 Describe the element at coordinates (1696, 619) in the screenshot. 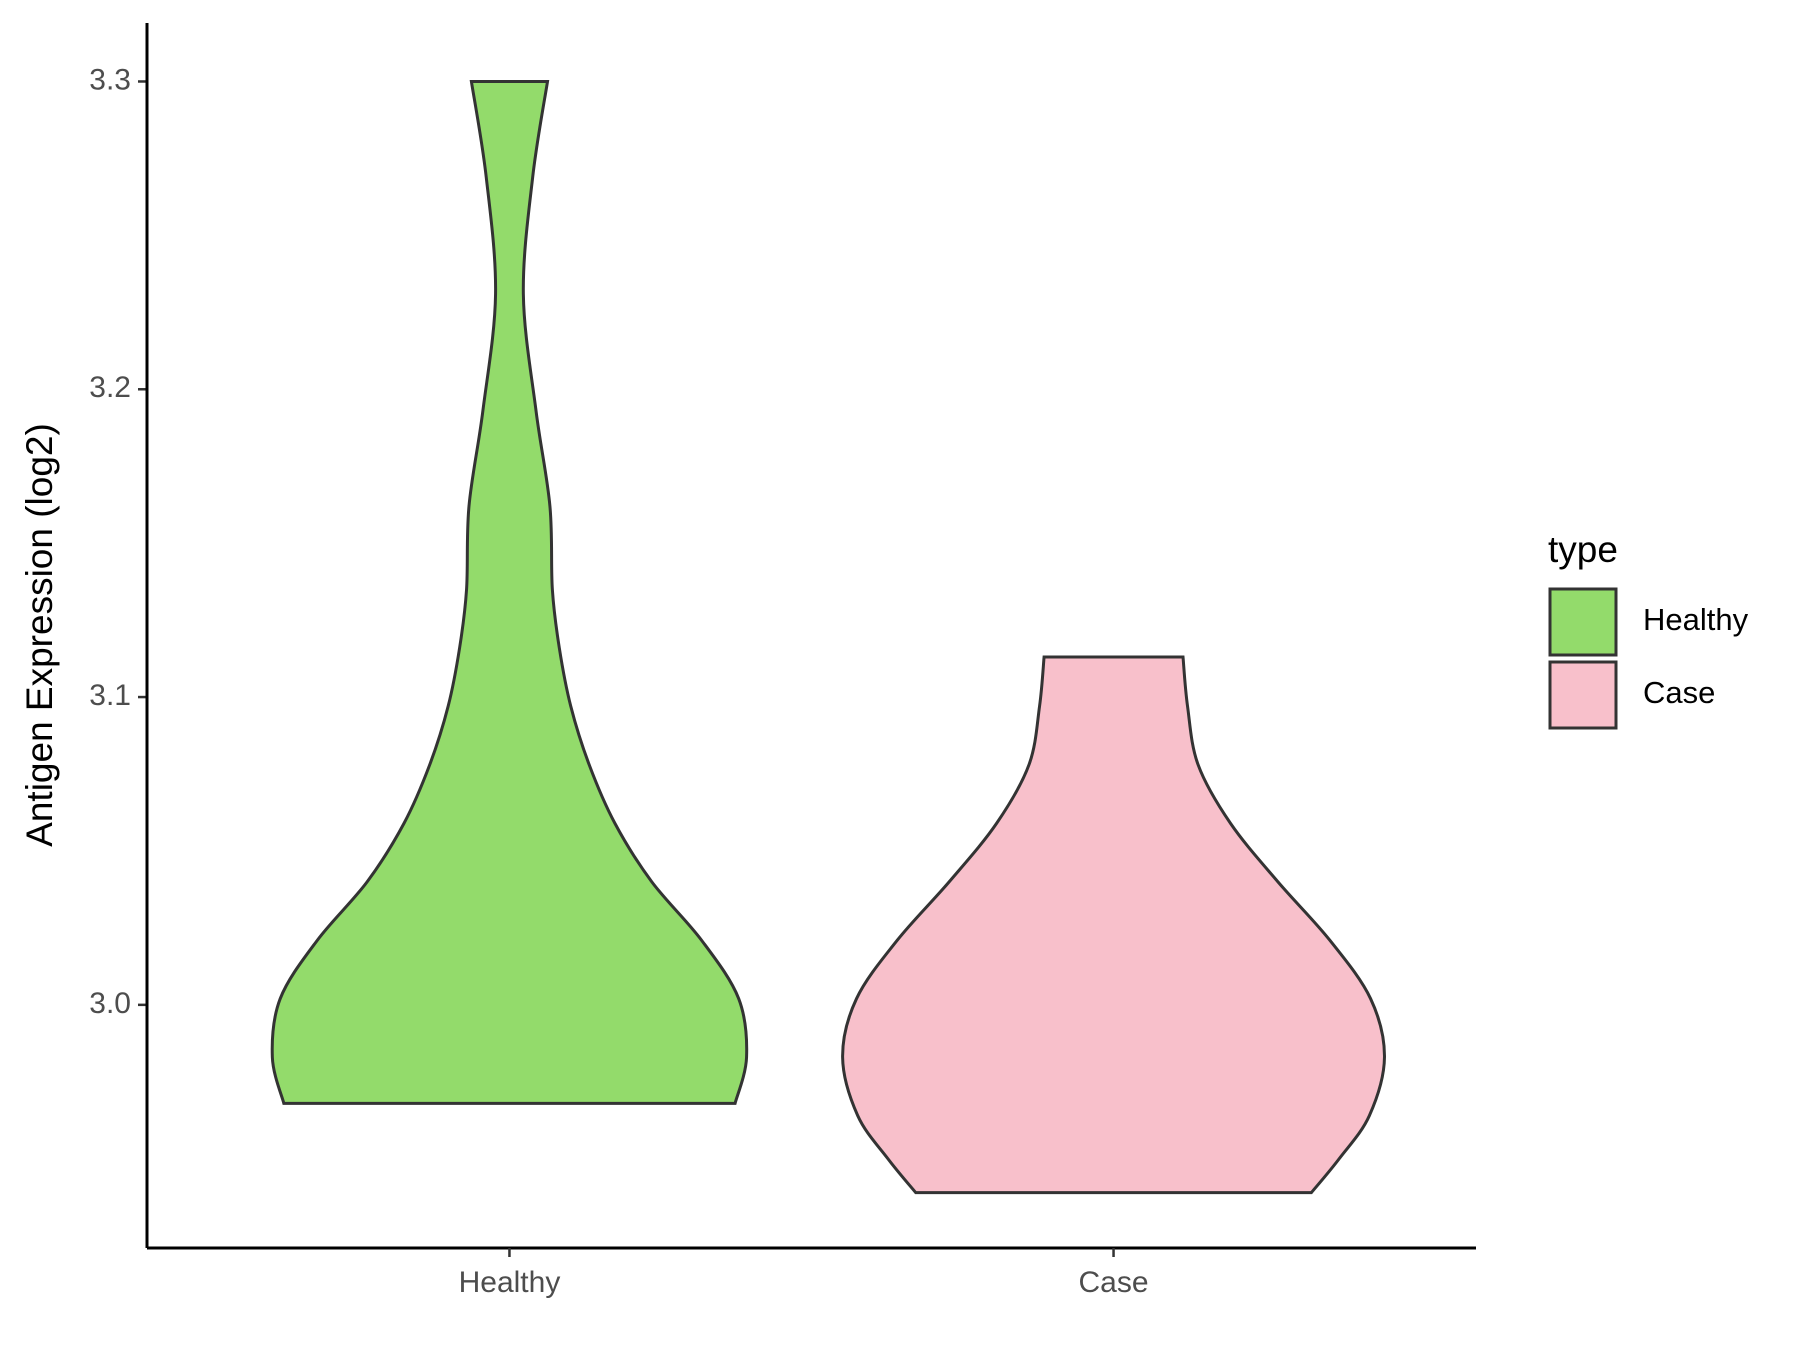

I see `legend-label: Healthy` at that location.